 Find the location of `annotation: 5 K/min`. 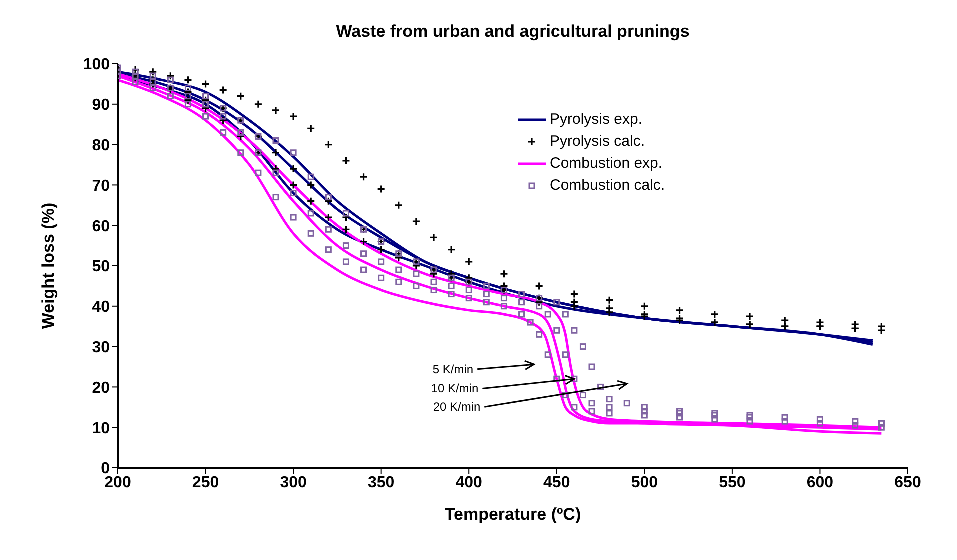

annotation: 5 K/min is located at coordinates (453, 369).